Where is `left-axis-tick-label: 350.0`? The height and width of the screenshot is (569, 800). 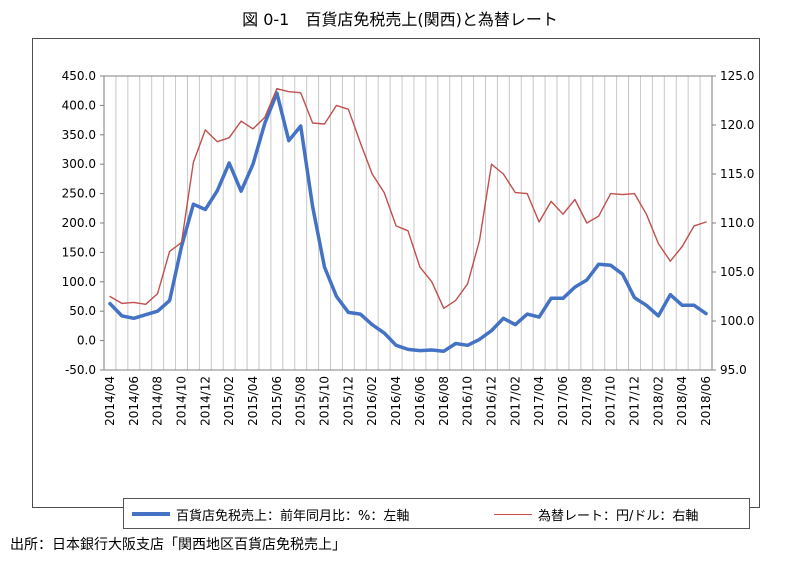 left-axis-tick-label: 350.0 is located at coordinates (79, 135).